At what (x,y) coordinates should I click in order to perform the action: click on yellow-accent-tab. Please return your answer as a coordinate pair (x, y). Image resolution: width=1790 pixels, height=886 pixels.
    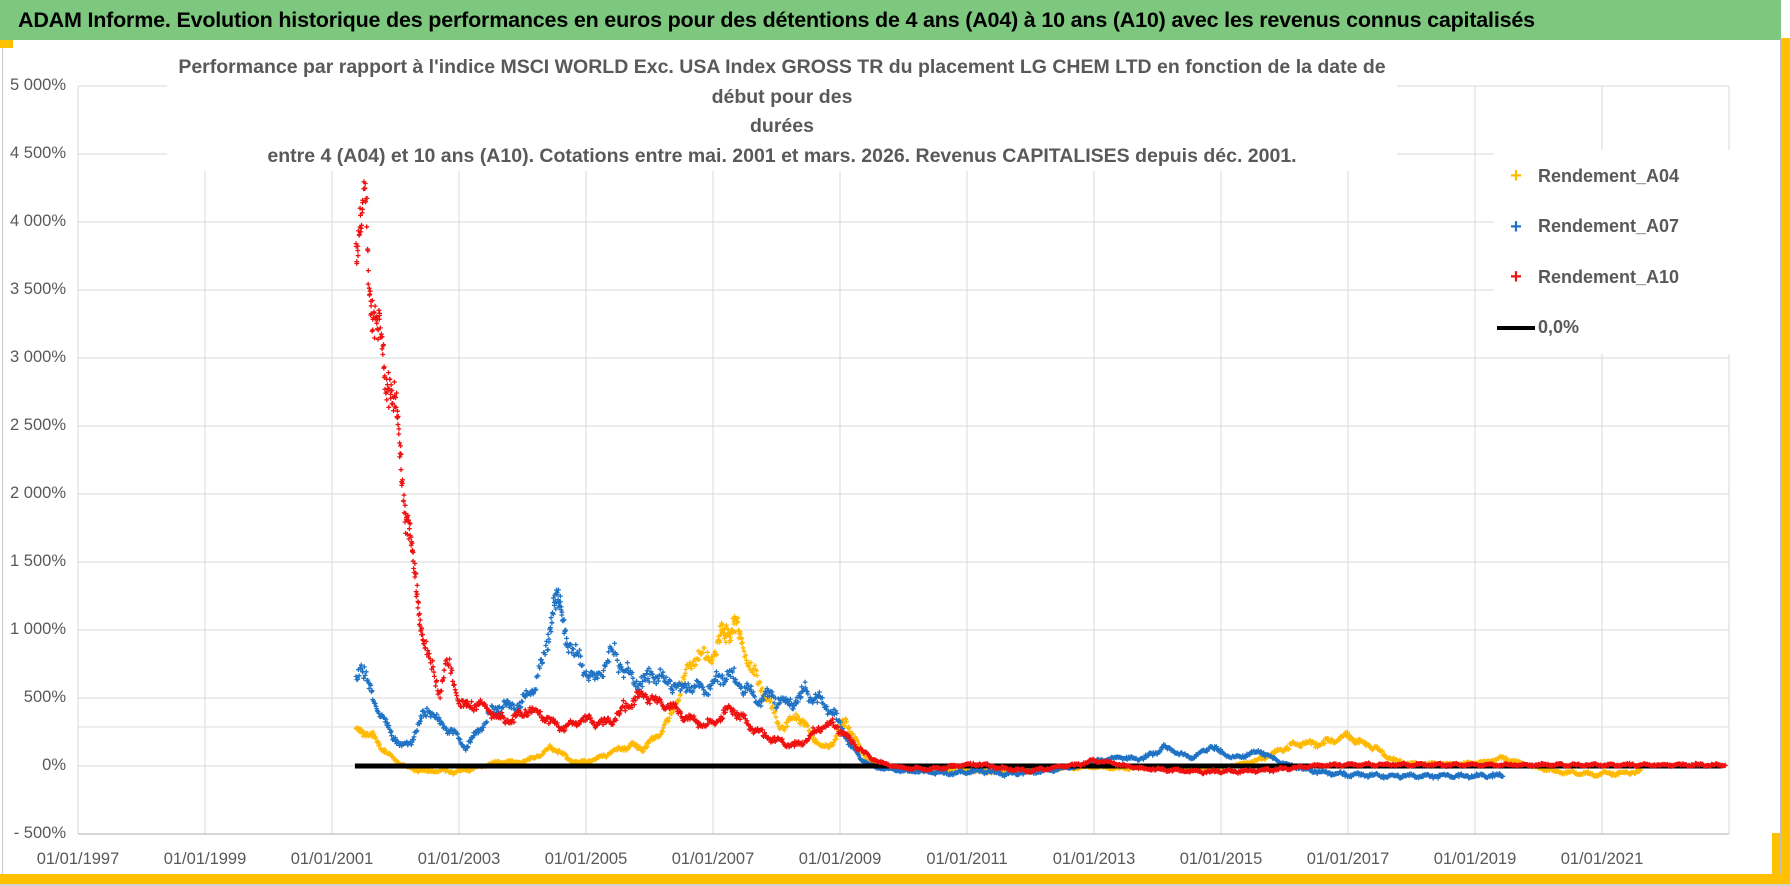
    Looking at the image, I should click on (6, 44).